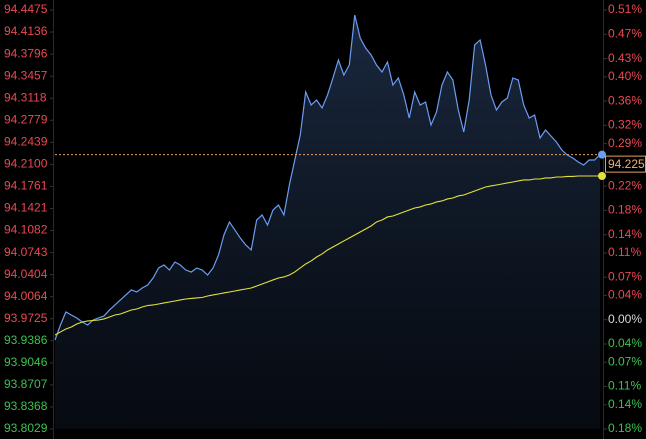  Describe the element at coordinates (26, 252) in the screenshot. I see `y-tick-label: 94.0743` at that location.